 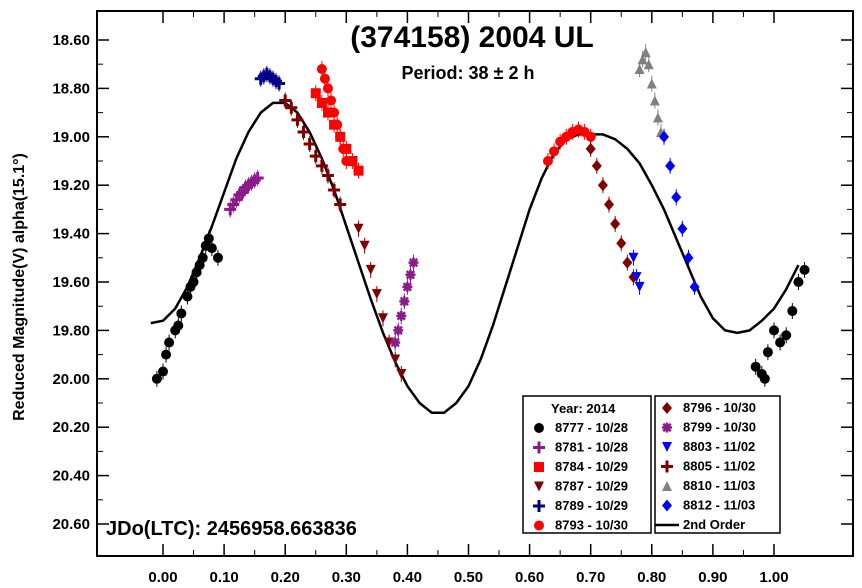 I want to click on legend-box-right, so click(x=717, y=464).